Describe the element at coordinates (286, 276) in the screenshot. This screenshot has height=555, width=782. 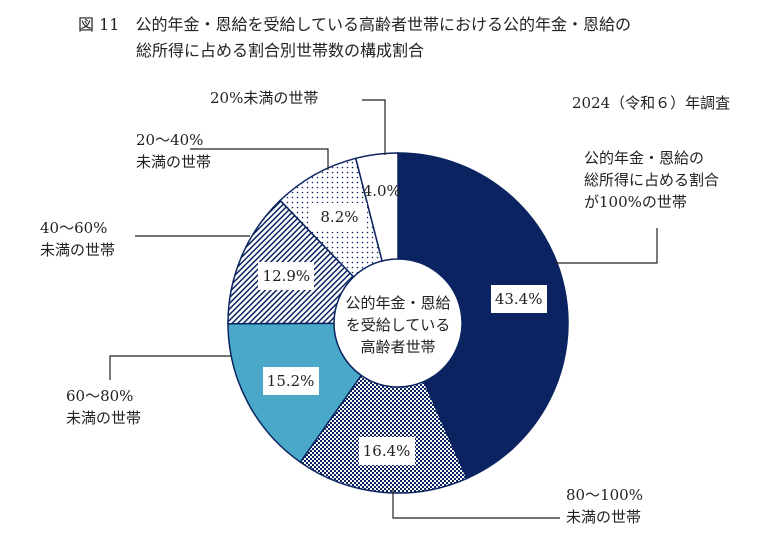
I see `value-label-3: 12.9%` at that location.